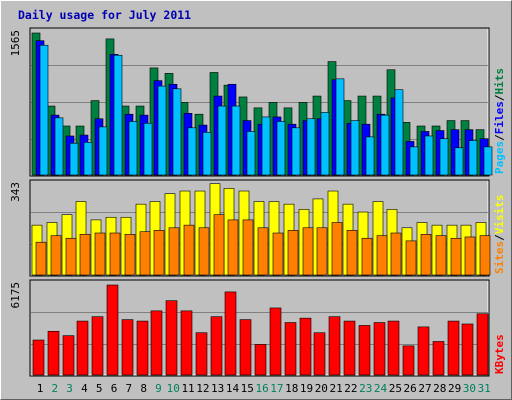 Image resolution: width=512 pixels, height=400 pixels. What do you see at coordinates (381, 388) in the screenshot?
I see `x-tick-label: 24` at bounding box center [381, 388].